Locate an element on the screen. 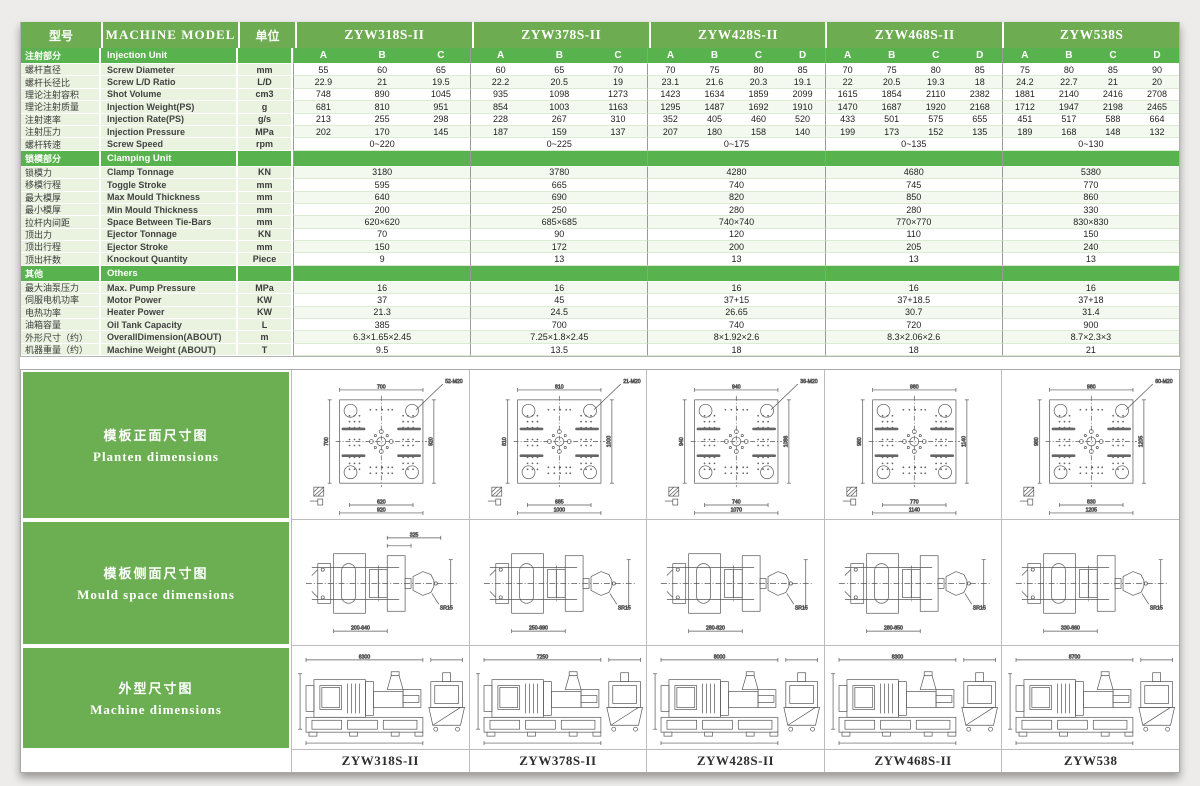 The image size is (1200, 786). value-cell-merged: 0~220 is located at coordinates (382, 144).